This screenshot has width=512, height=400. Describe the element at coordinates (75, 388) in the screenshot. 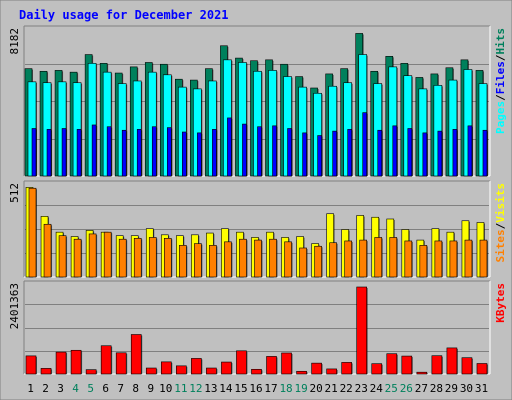

I see `x-tick-day-4: 4` at that location.